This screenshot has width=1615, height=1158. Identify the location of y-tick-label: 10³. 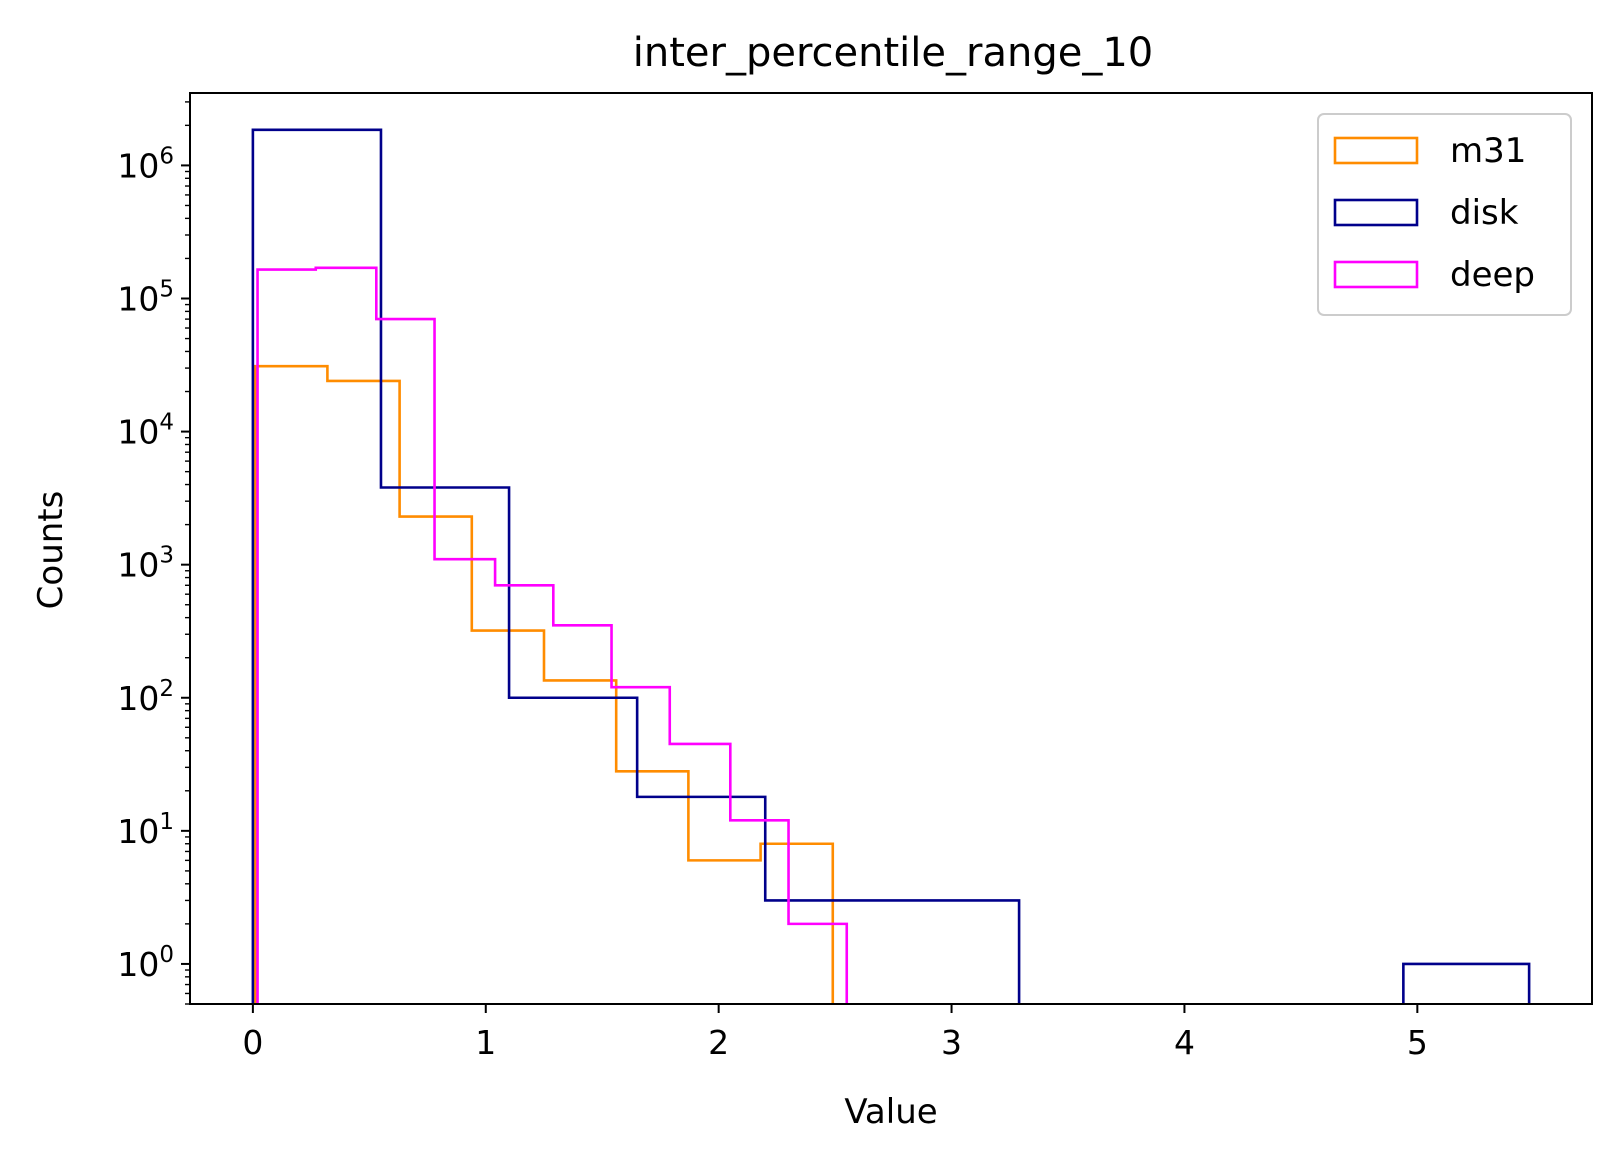
(145, 564).